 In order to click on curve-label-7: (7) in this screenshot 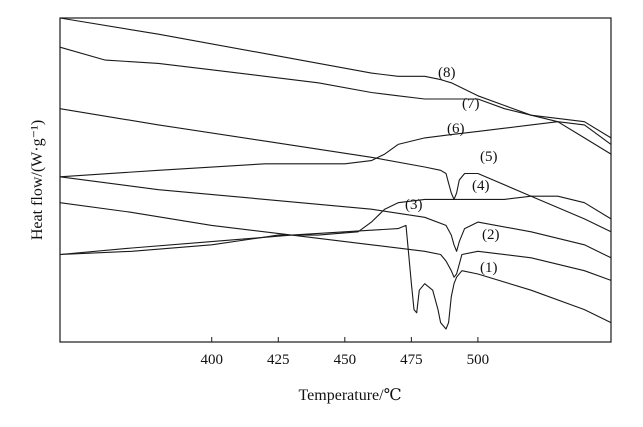, I will do `click(471, 104)`.